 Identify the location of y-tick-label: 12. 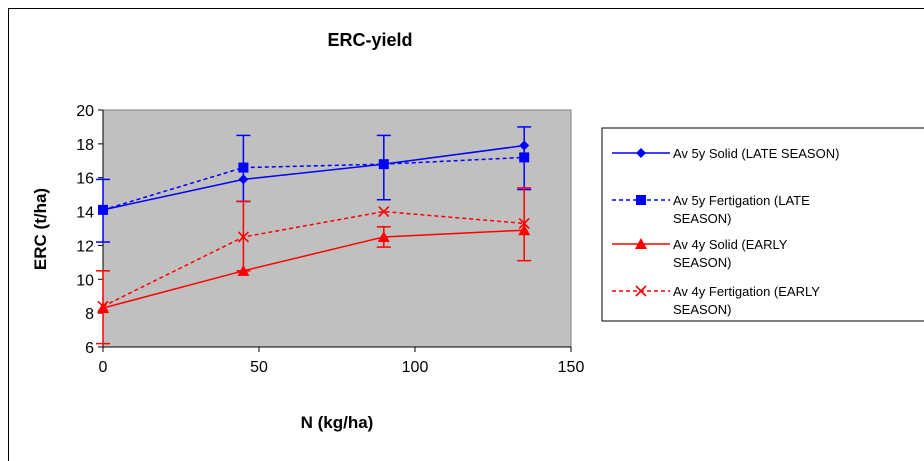
(85, 246).